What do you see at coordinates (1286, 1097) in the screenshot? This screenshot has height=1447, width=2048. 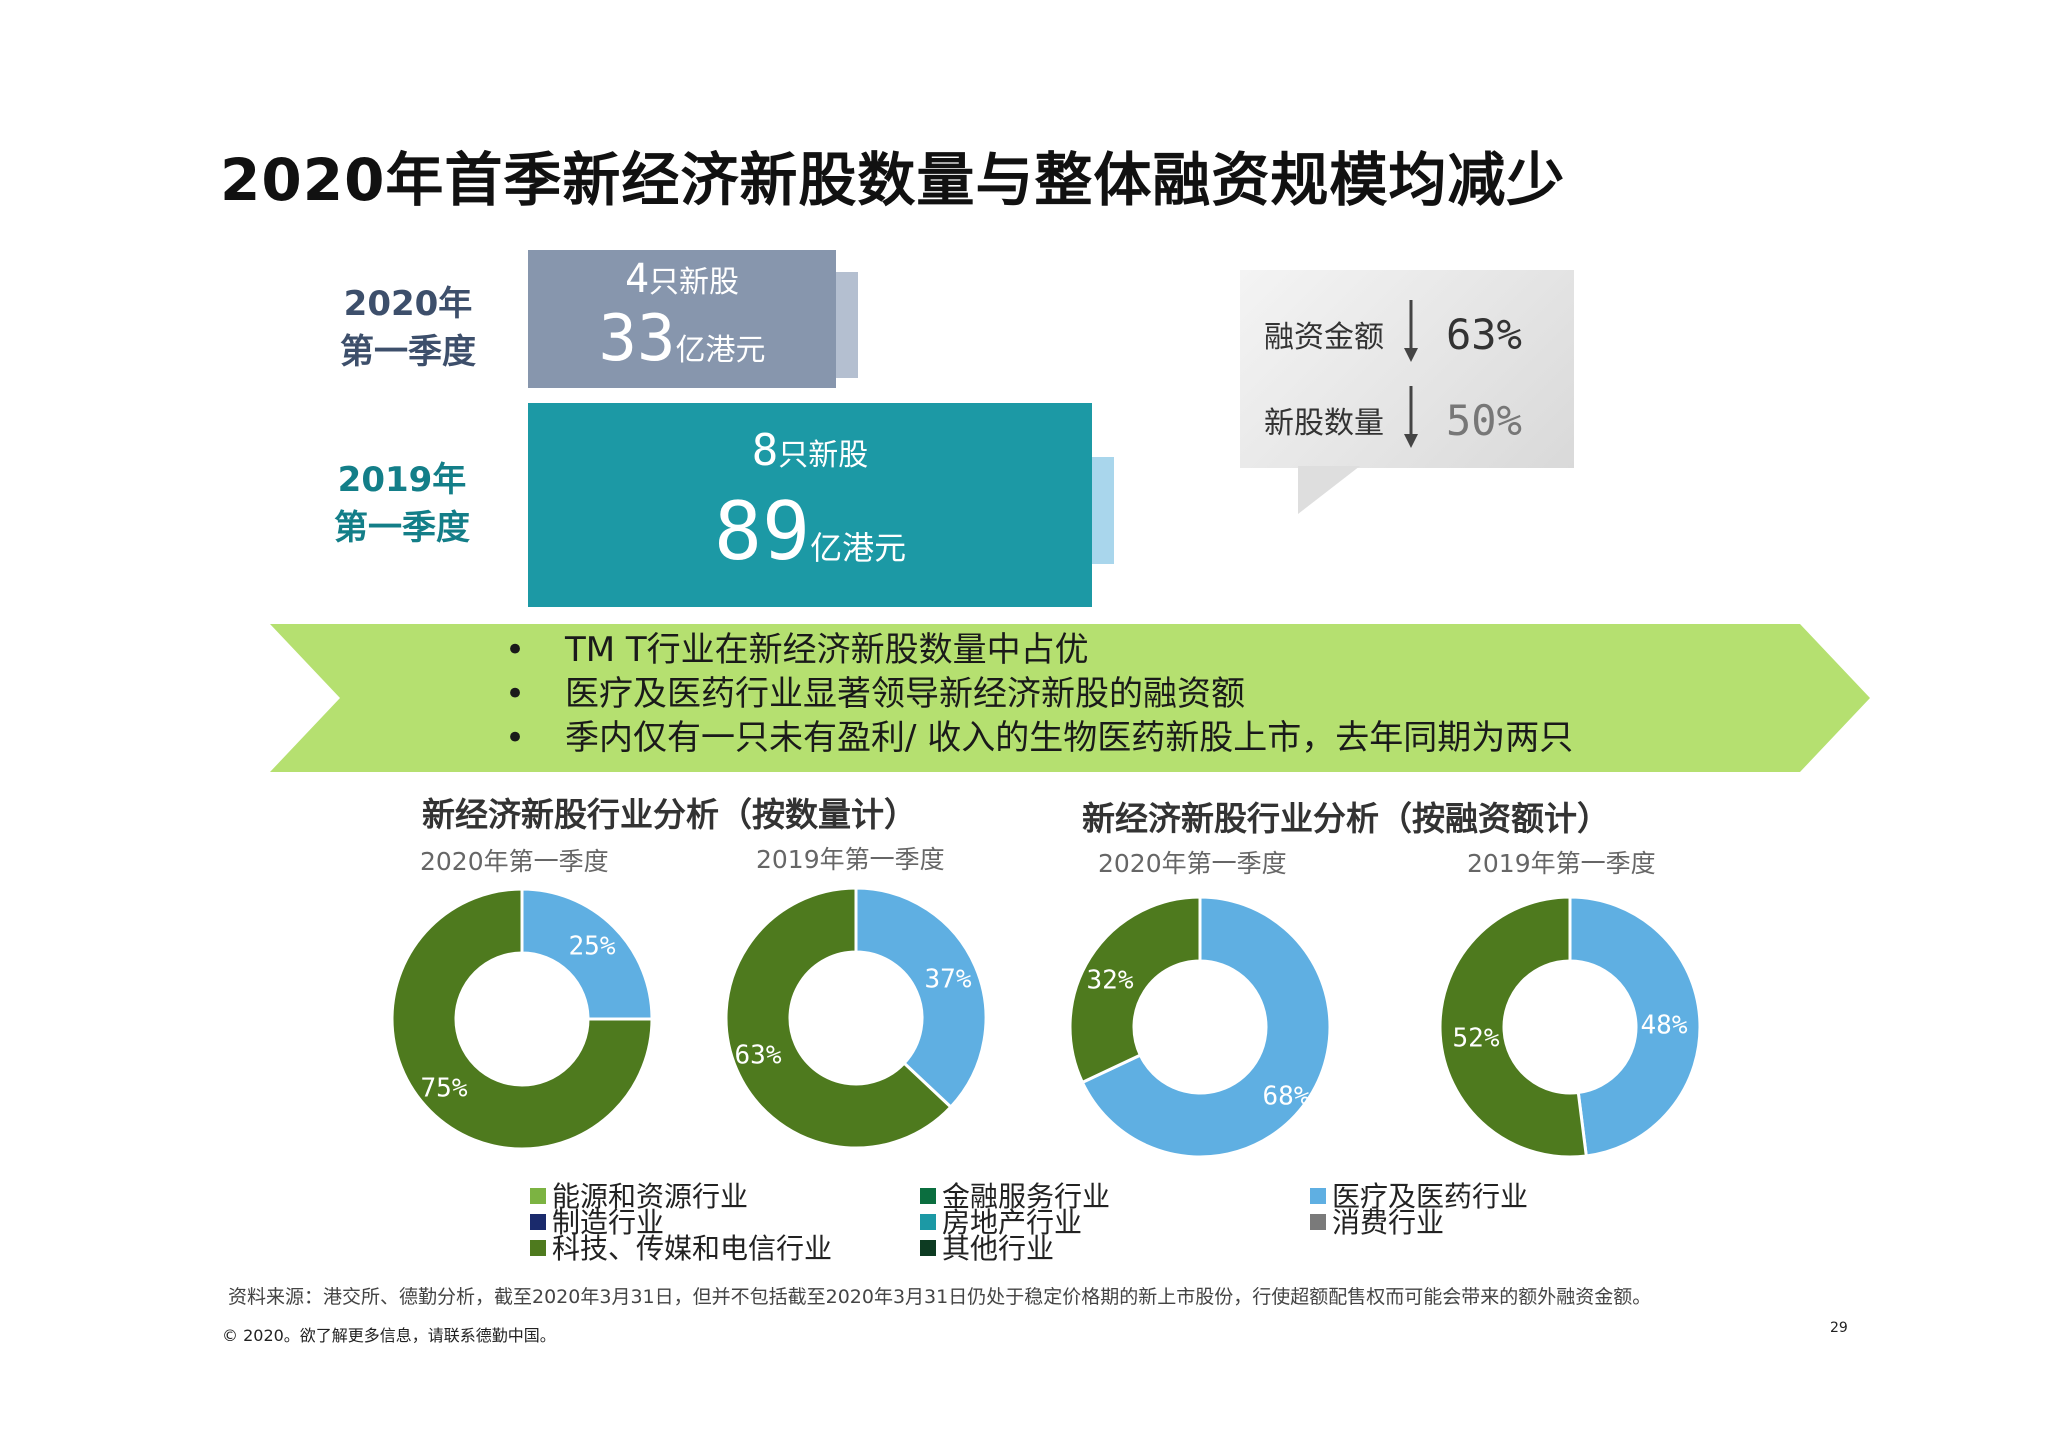 I see `donut-data-label: 68%` at bounding box center [1286, 1097].